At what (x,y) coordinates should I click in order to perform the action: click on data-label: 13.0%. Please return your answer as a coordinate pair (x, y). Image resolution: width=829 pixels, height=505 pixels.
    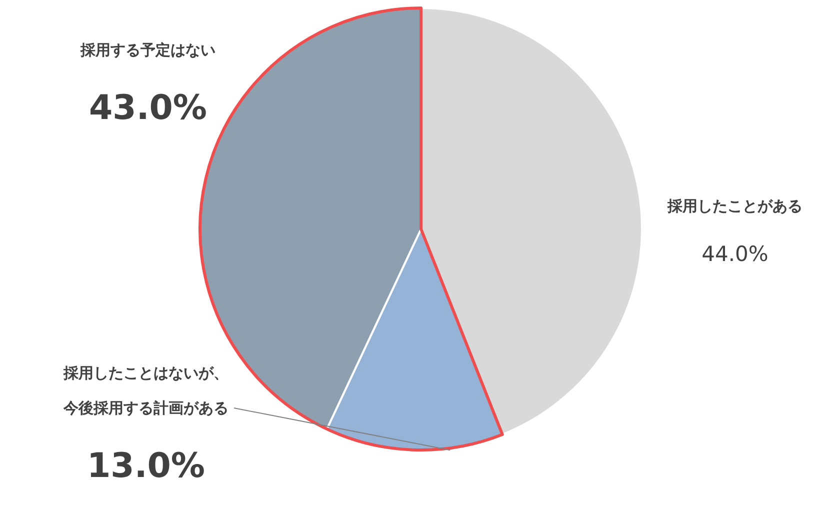
    Looking at the image, I should click on (146, 466).